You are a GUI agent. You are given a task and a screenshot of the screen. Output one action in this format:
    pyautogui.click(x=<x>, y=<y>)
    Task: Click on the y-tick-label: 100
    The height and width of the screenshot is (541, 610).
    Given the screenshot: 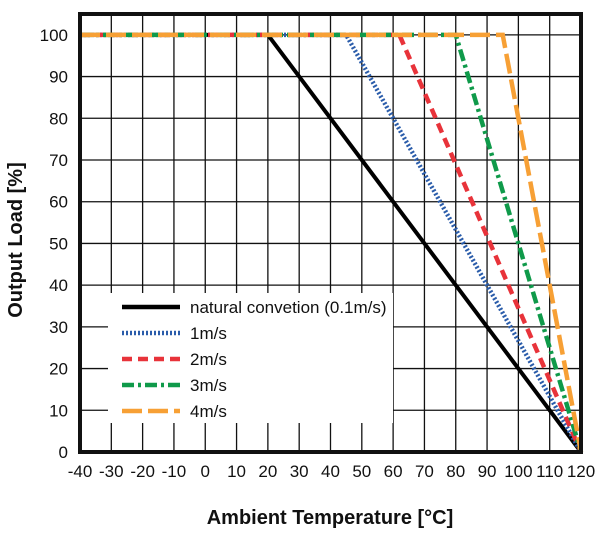 What is the action you would take?
    pyautogui.click(x=54, y=35)
    